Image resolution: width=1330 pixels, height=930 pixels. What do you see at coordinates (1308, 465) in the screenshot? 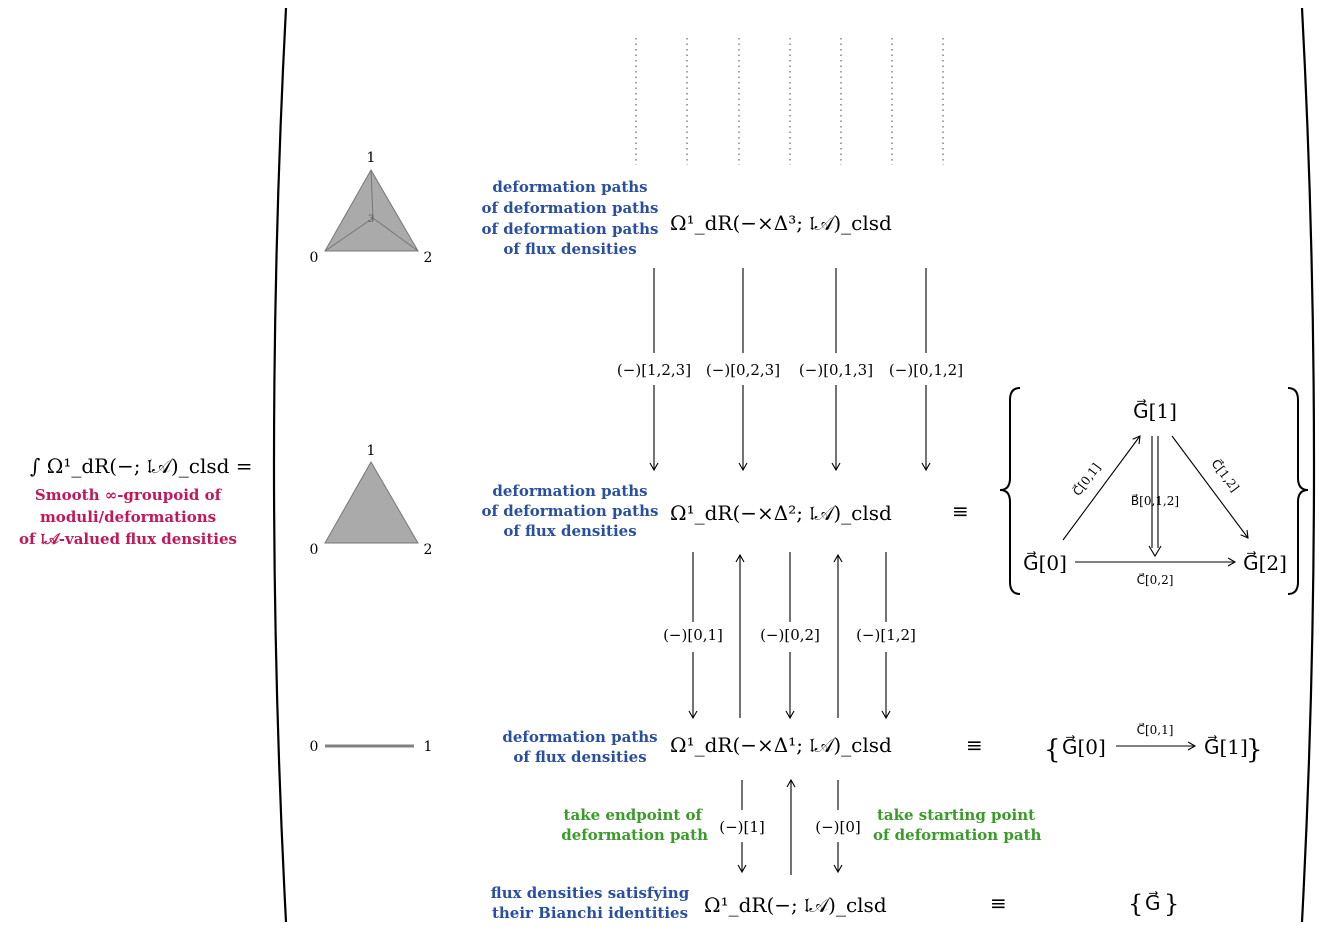
I see `big-right-paren` at bounding box center [1308, 465].